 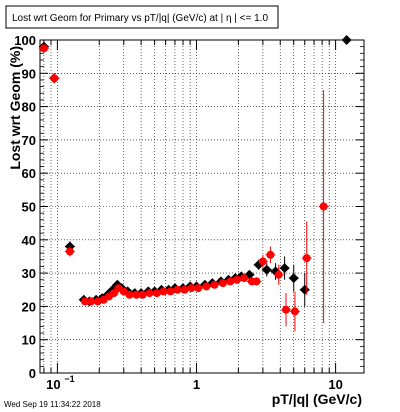 What do you see at coordinates (29, 173) in the screenshot?
I see `y-tick-label: 60` at bounding box center [29, 173].